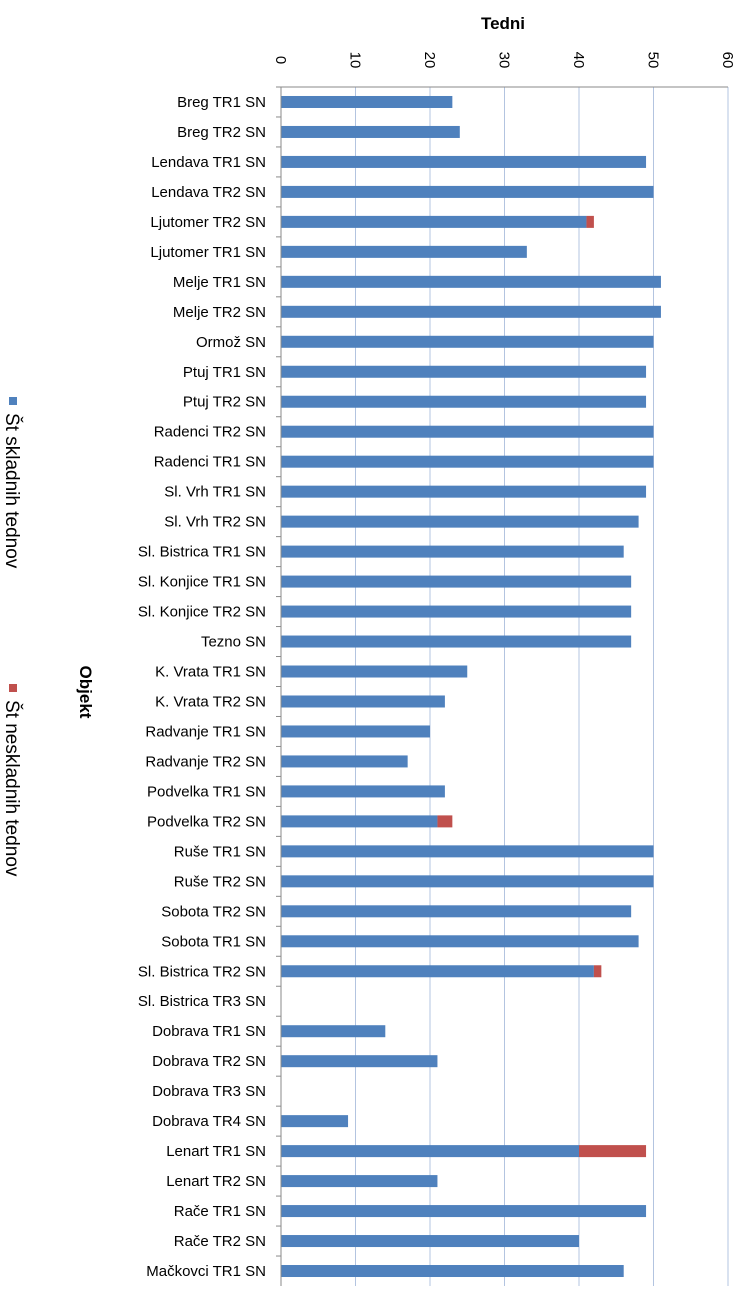 The image size is (747, 1307). What do you see at coordinates (209, 1031) in the screenshot?
I see `category-label: Dobrava TR1 SN` at bounding box center [209, 1031].